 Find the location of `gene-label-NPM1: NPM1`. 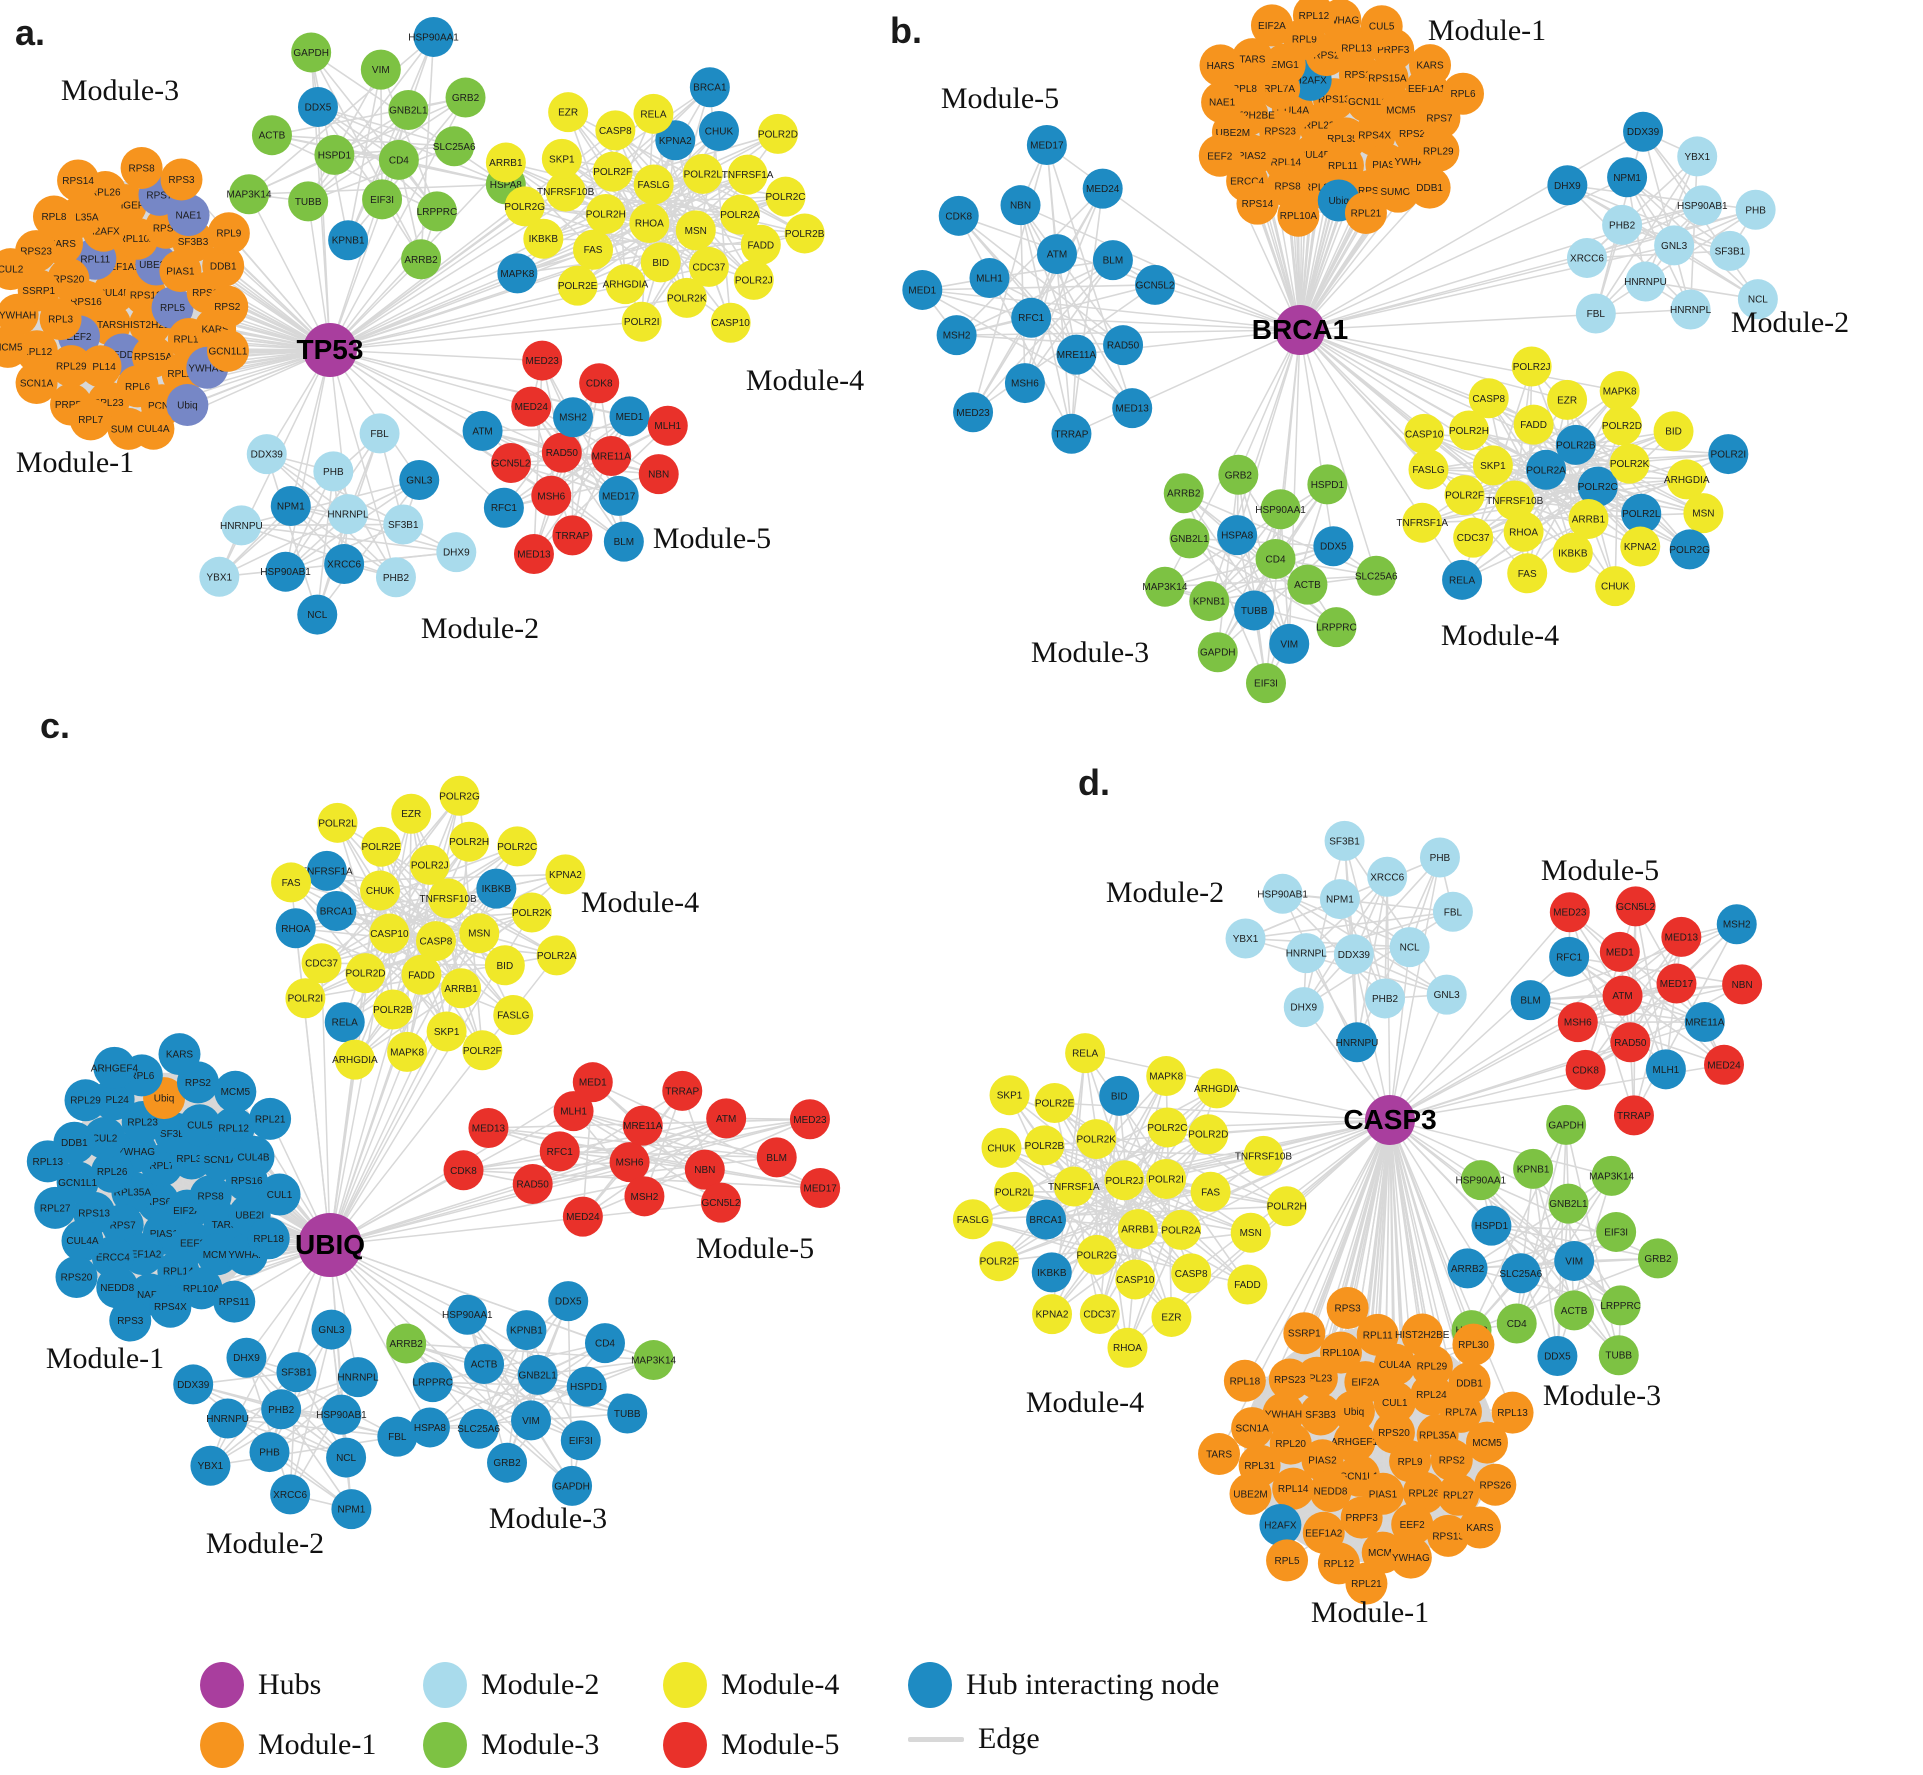

gene-label-NPM1: NPM1 is located at coordinates (291, 506).